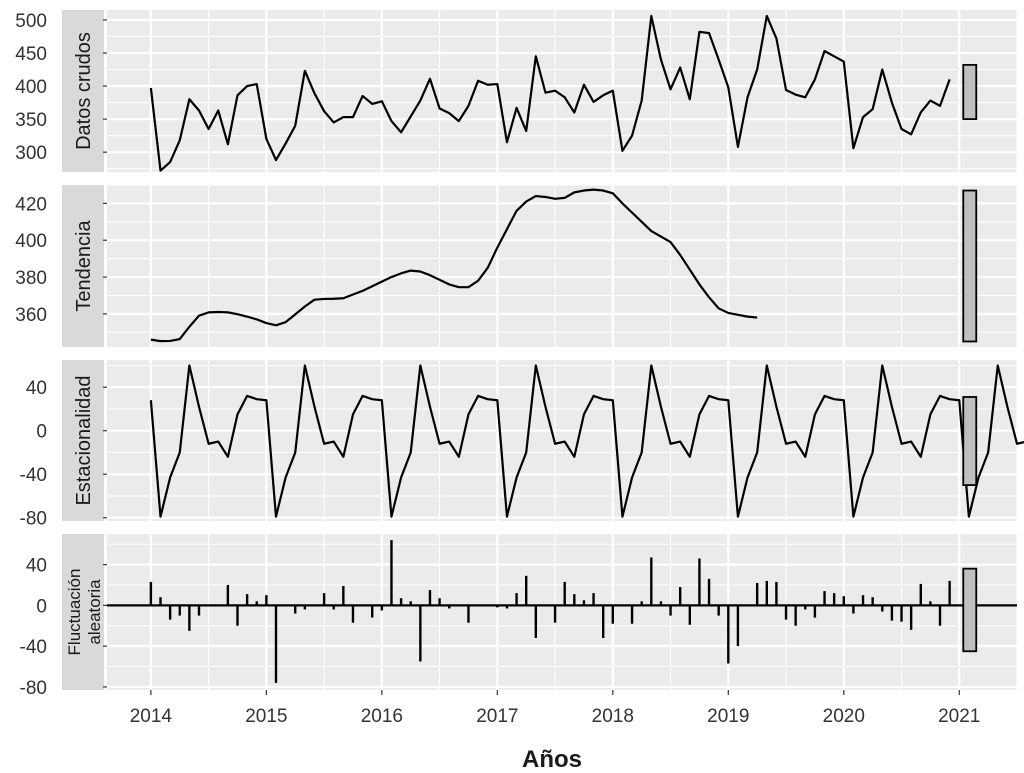  I want to click on range-bar-trend, so click(970, 266).